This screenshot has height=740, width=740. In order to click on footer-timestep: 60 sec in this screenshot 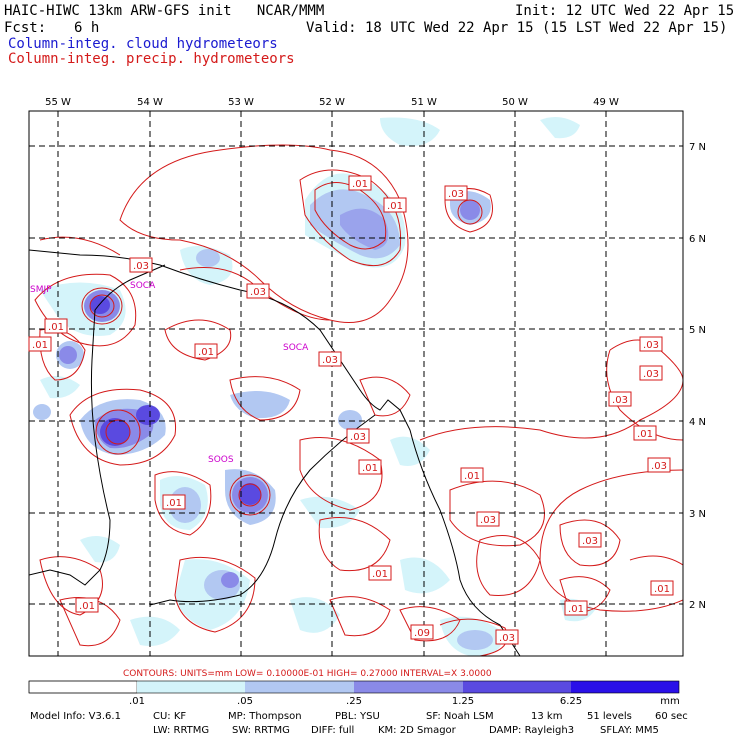, I will do `click(671, 716)`.